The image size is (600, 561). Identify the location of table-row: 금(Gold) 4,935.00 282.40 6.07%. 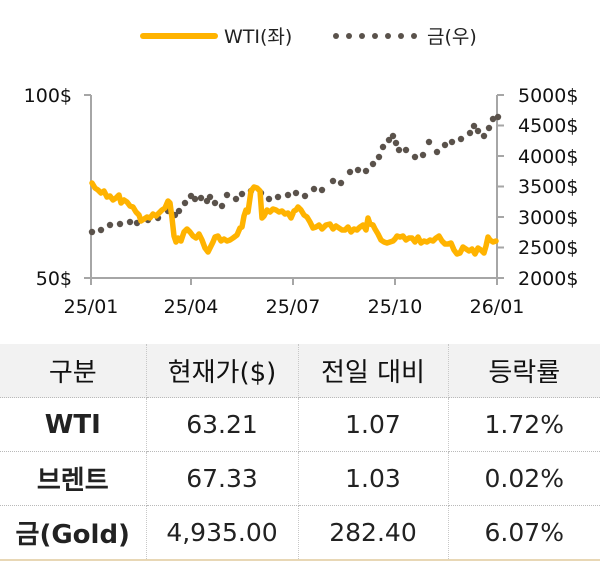
(300, 533).